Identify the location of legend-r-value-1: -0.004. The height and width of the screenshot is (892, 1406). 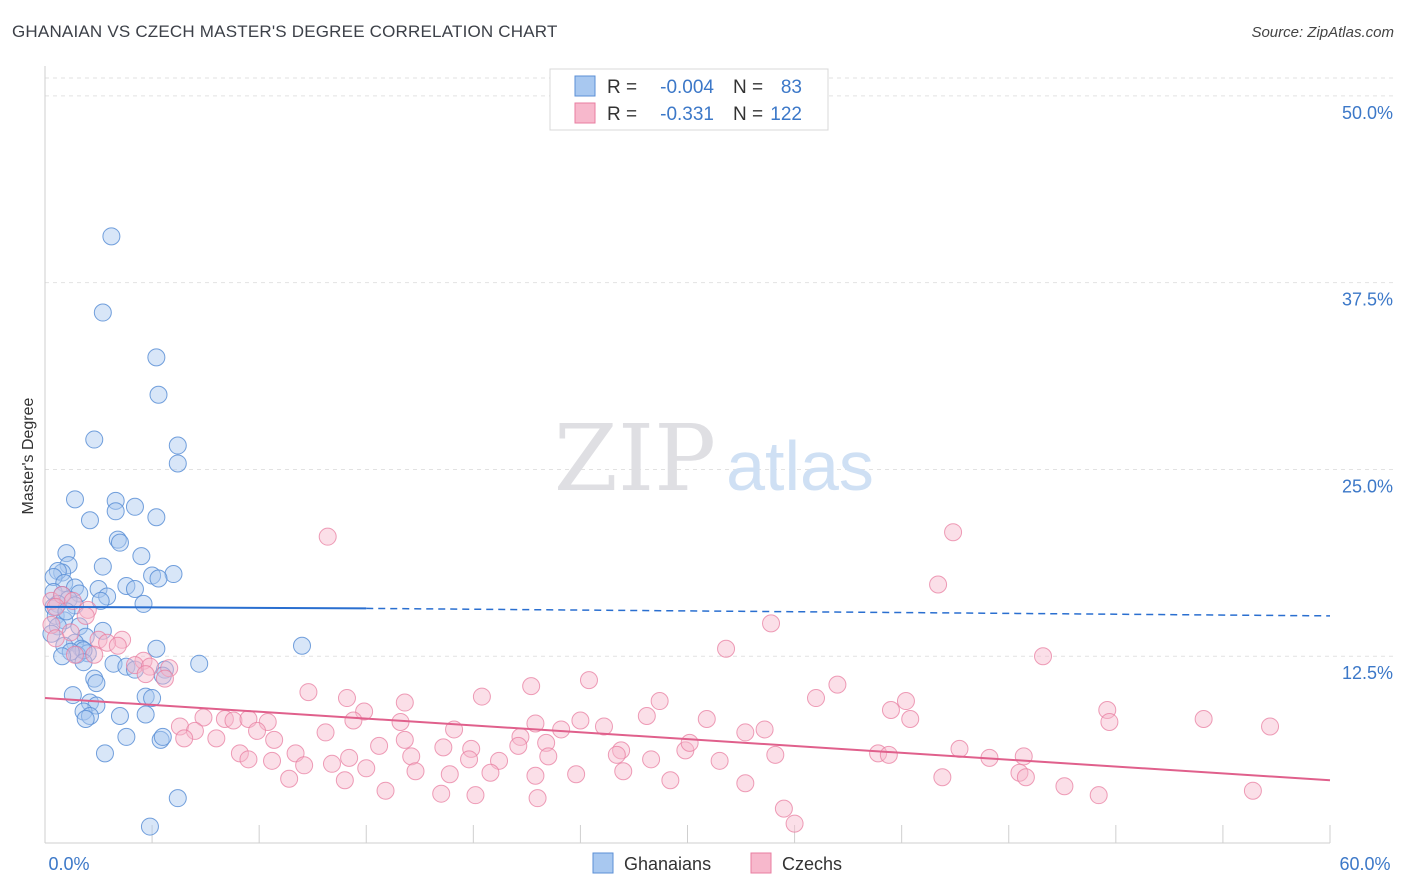
(687, 87).